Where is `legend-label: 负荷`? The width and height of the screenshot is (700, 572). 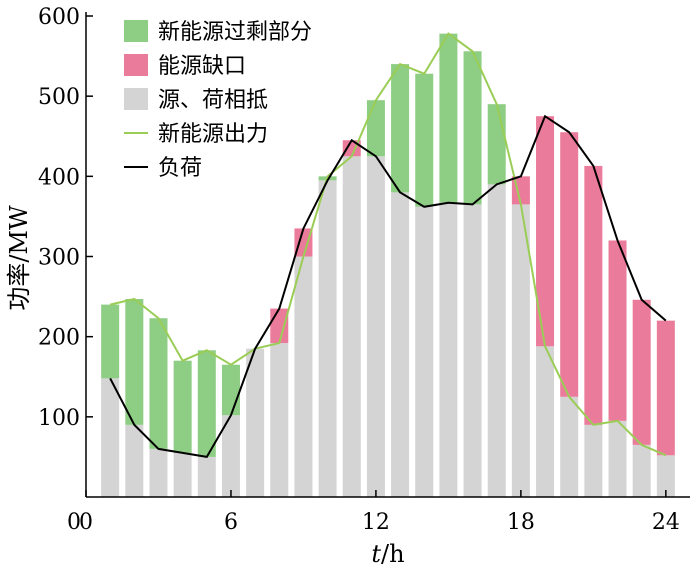 legend-label: 负荷 is located at coordinates (180, 168).